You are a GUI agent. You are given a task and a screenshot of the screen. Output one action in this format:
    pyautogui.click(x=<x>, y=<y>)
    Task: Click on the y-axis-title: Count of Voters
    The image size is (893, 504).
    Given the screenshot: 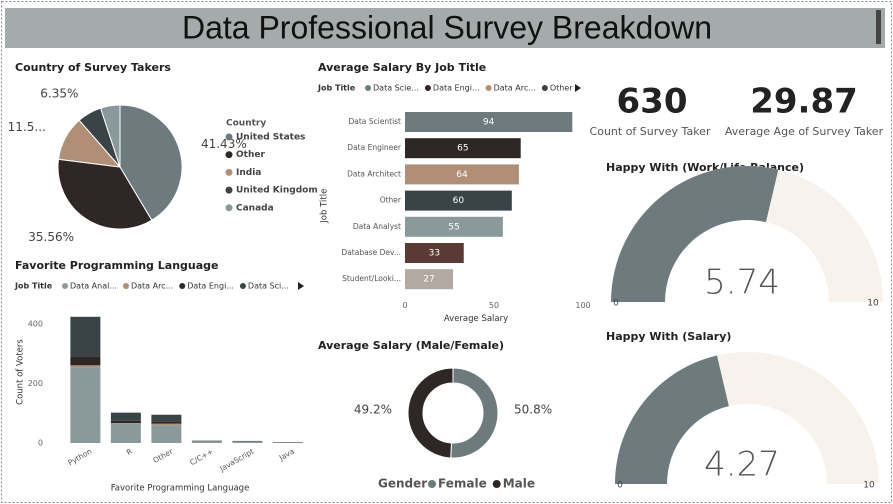 What is the action you would take?
    pyautogui.click(x=21, y=372)
    